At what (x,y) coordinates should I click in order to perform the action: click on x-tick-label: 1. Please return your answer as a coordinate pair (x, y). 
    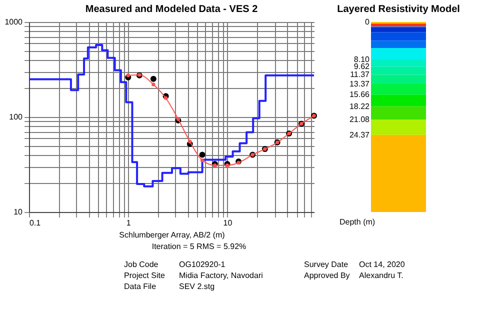
    Looking at the image, I should click on (129, 223).